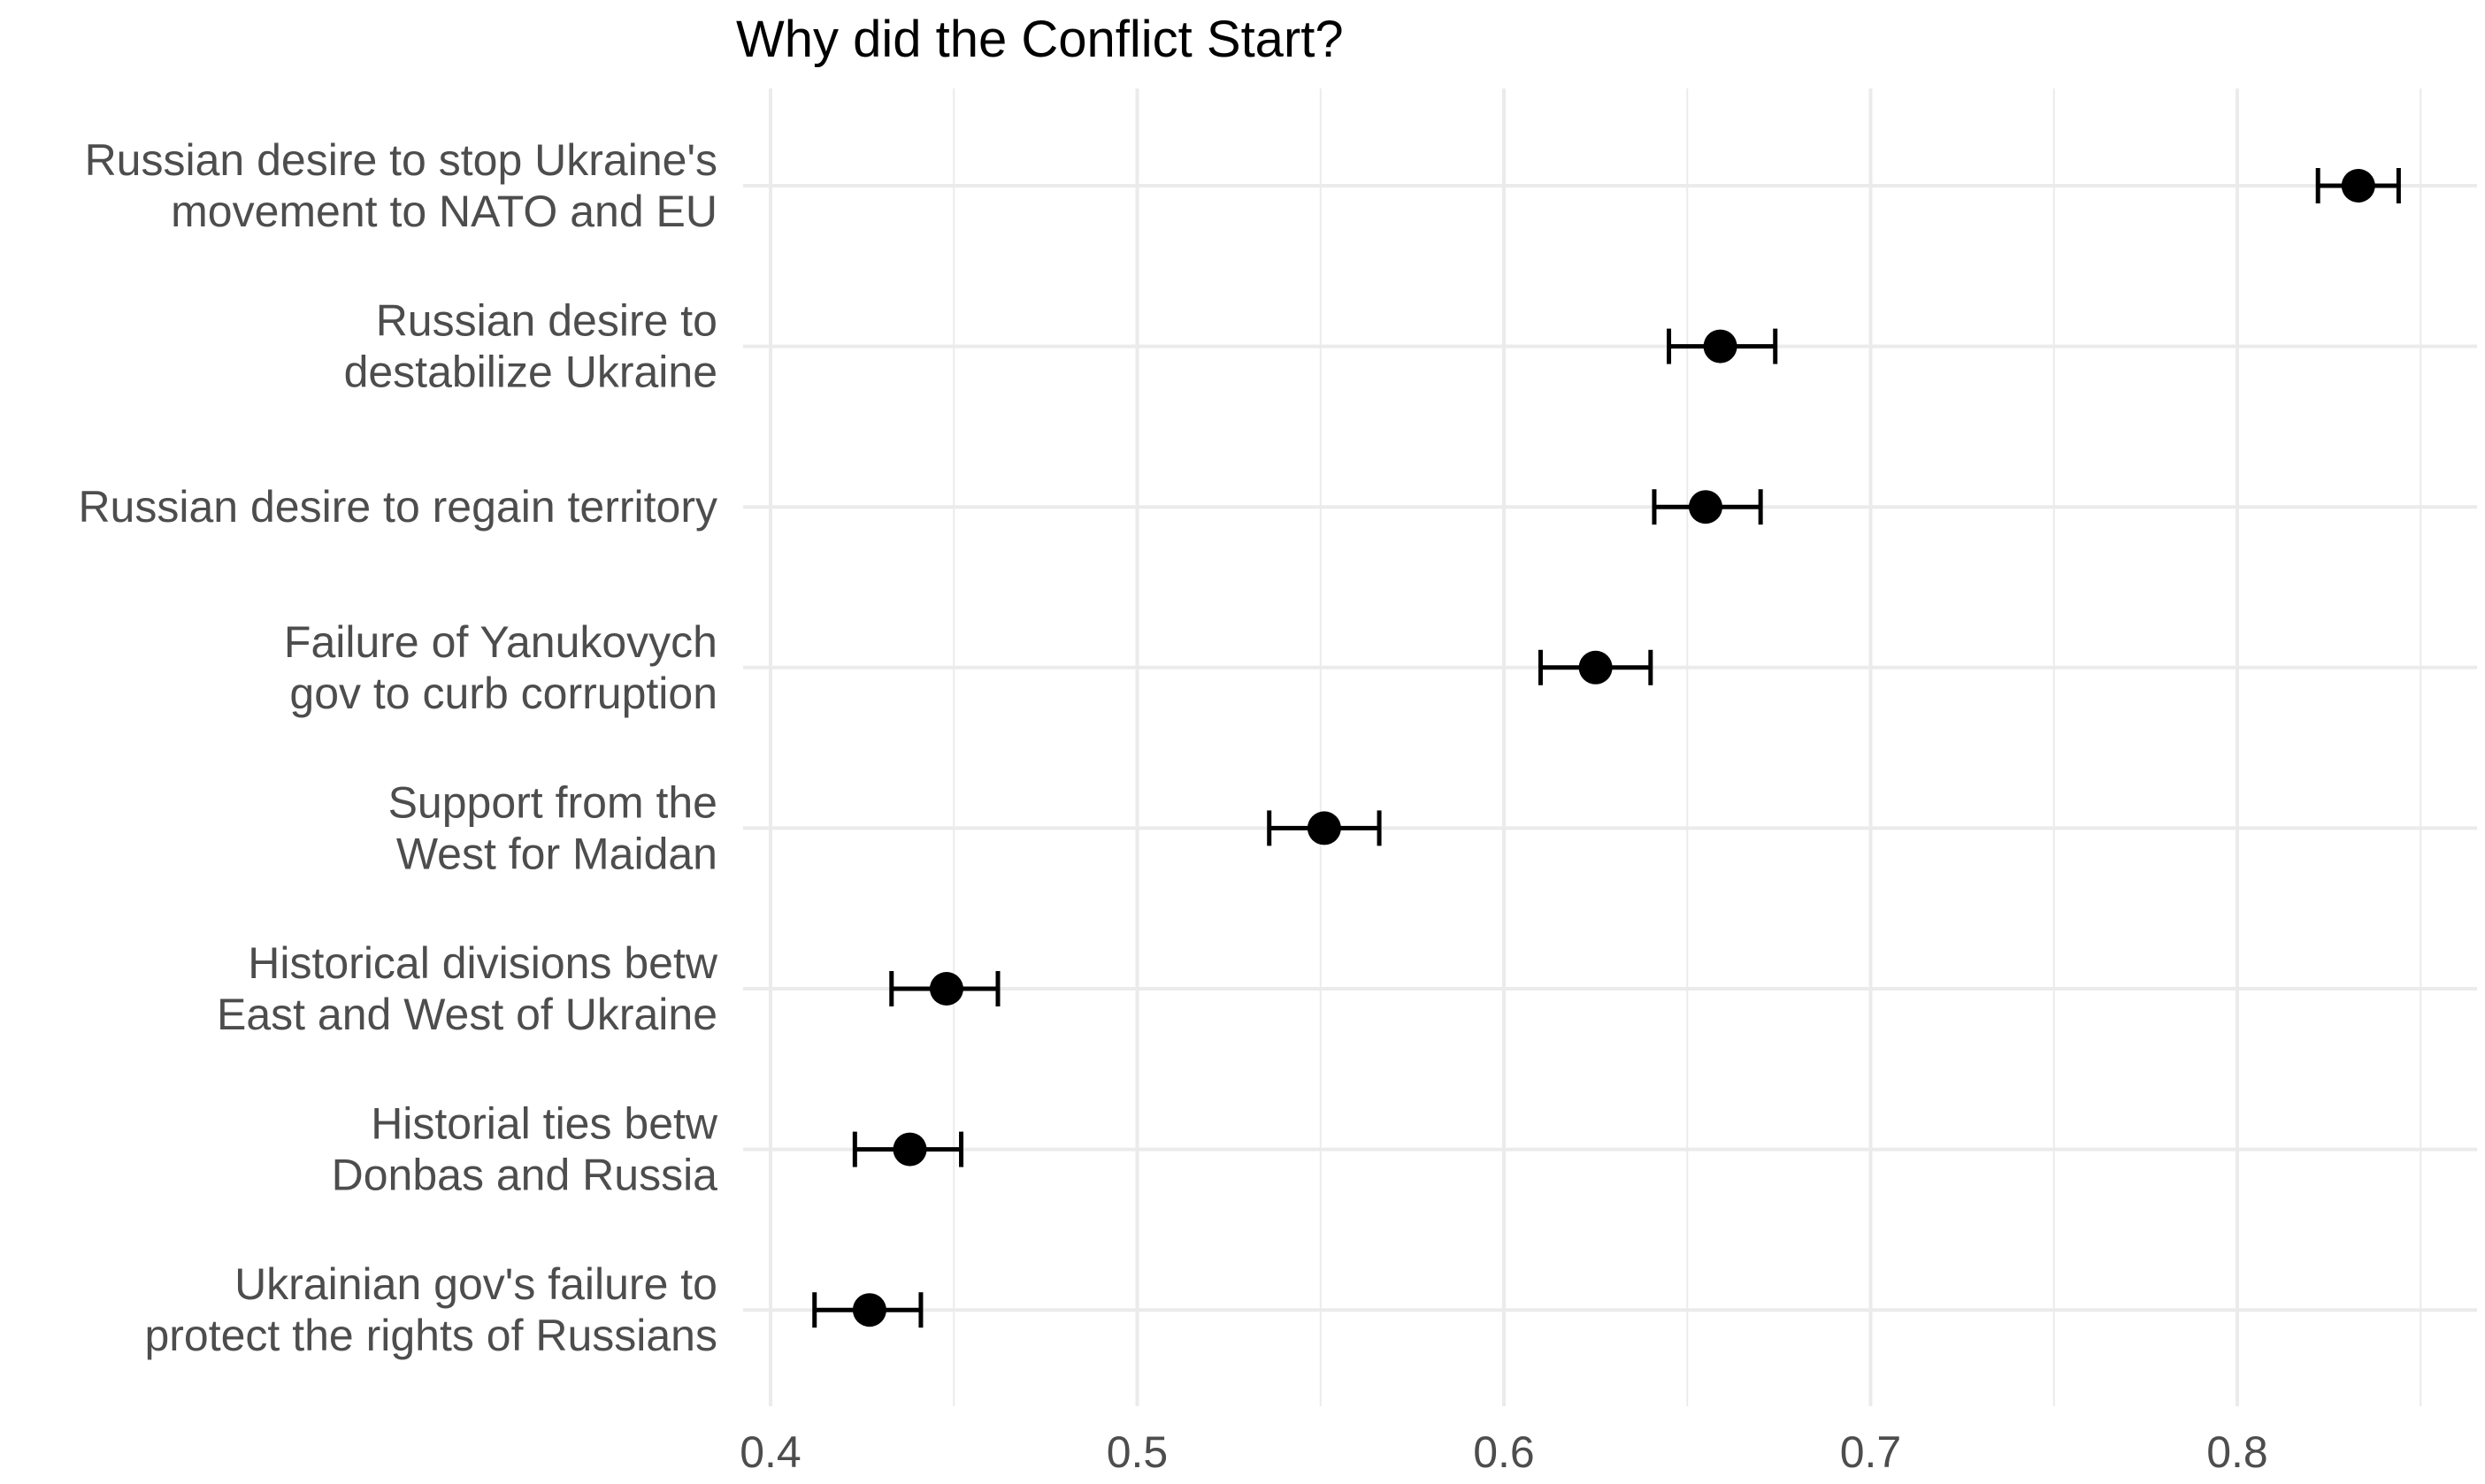 The height and width of the screenshot is (1484, 2485). What do you see at coordinates (1040, 39) in the screenshot?
I see `chart-title: Why did the Conflict Start?` at bounding box center [1040, 39].